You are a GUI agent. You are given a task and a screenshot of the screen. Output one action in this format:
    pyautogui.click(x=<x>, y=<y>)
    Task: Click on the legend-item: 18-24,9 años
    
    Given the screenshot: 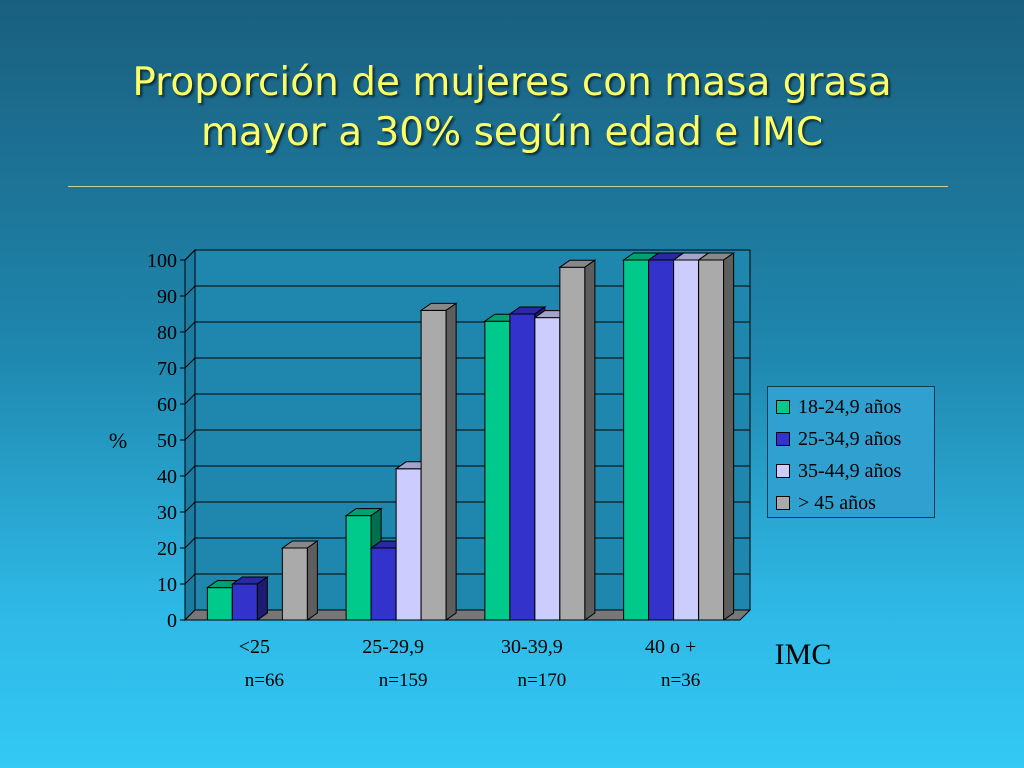 What is the action you would take?
    pyautogui.click(x=851, y=407)
    